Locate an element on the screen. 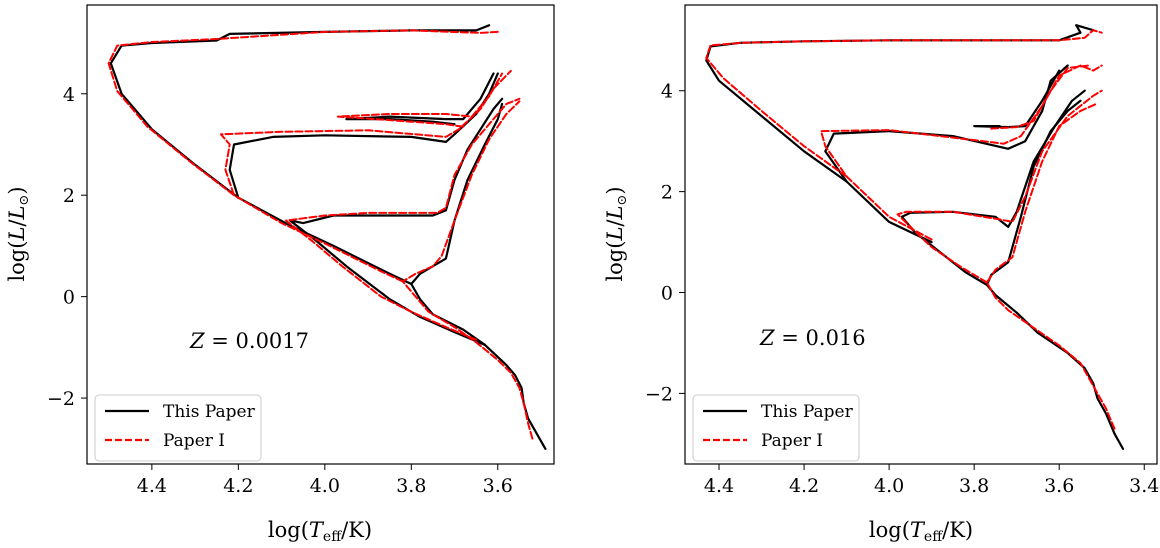 The width and height of the screenshot is (1160, 548). legend-left: This Paper Paper I is located at coordinates (178, 428).